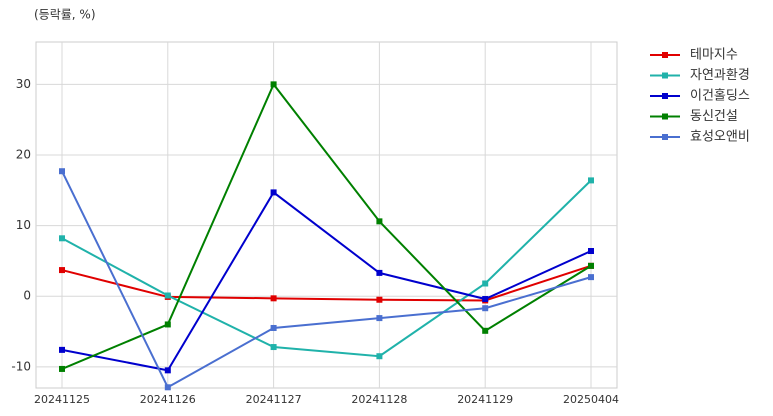 This screenshot has width=773, height=416. I want to click on legend-label: 동신건설, so click(714, 116).